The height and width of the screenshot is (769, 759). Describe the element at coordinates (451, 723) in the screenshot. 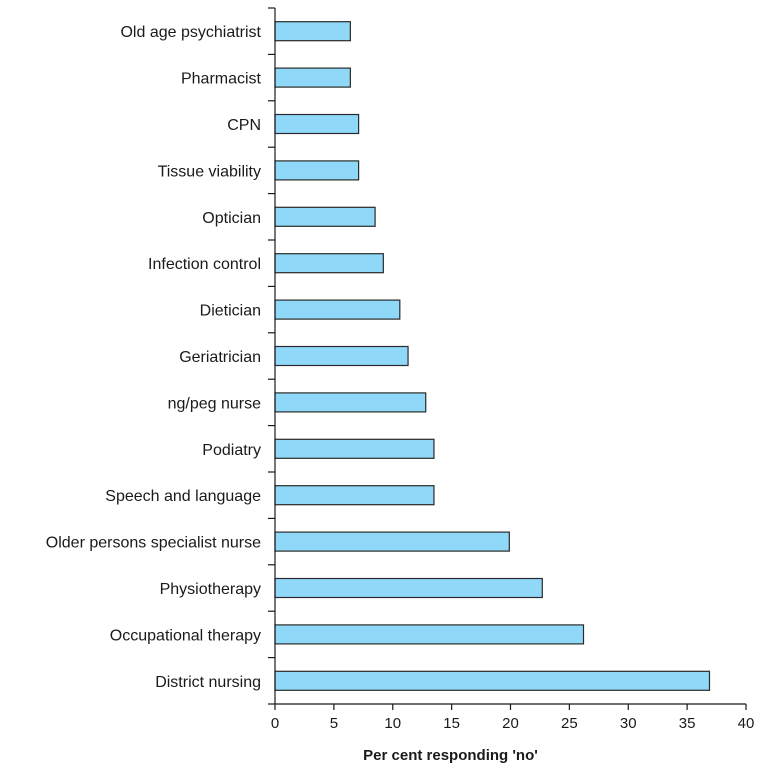

I see `x-tick-label: 15` at that location.